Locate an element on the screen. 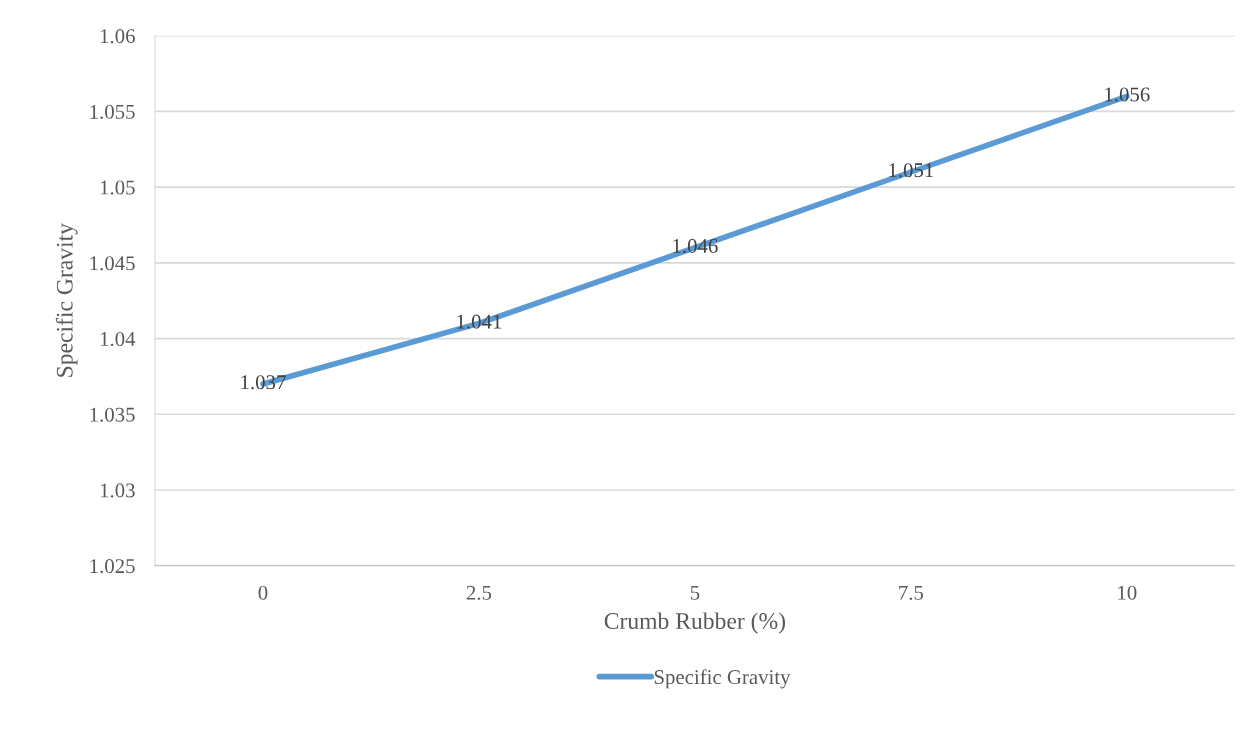  x-tick-label: 5 is located at coordinates (695, 592).